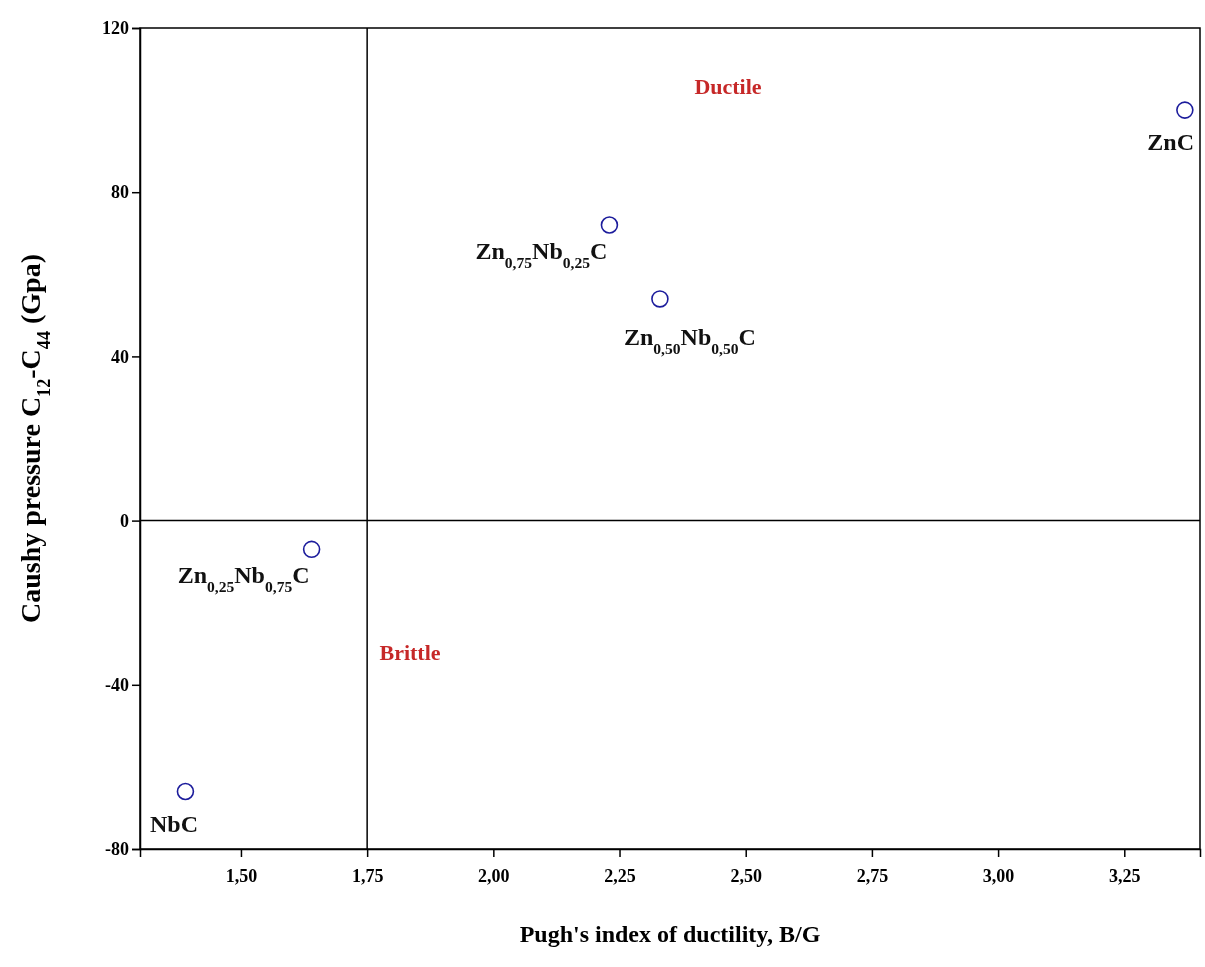 Image resolution: width=1205 pixels, height=967 pixels. What do you see at coordinates (124, 520) in the screenshot?
I see `y-tick-label: 0` at bounding box center [124, 520].